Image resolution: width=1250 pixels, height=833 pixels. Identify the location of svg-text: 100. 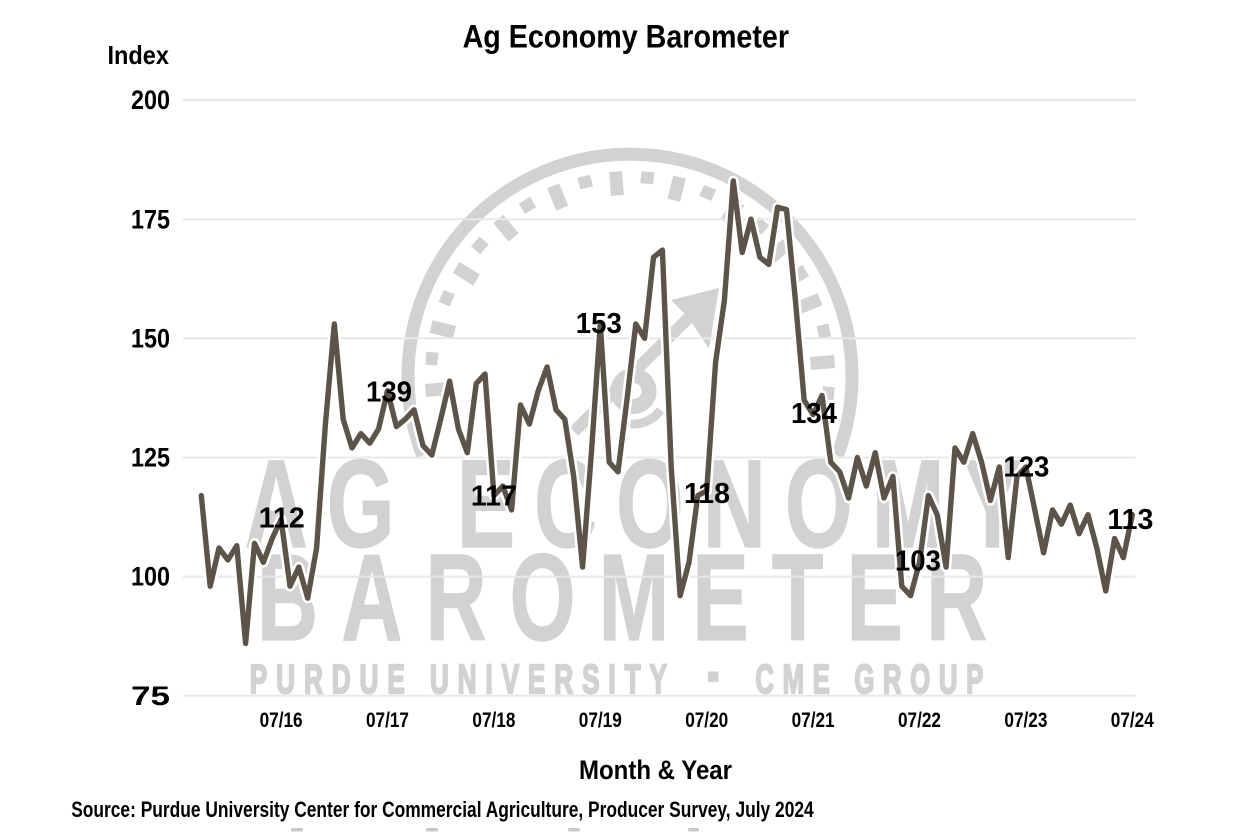
(150, 577).